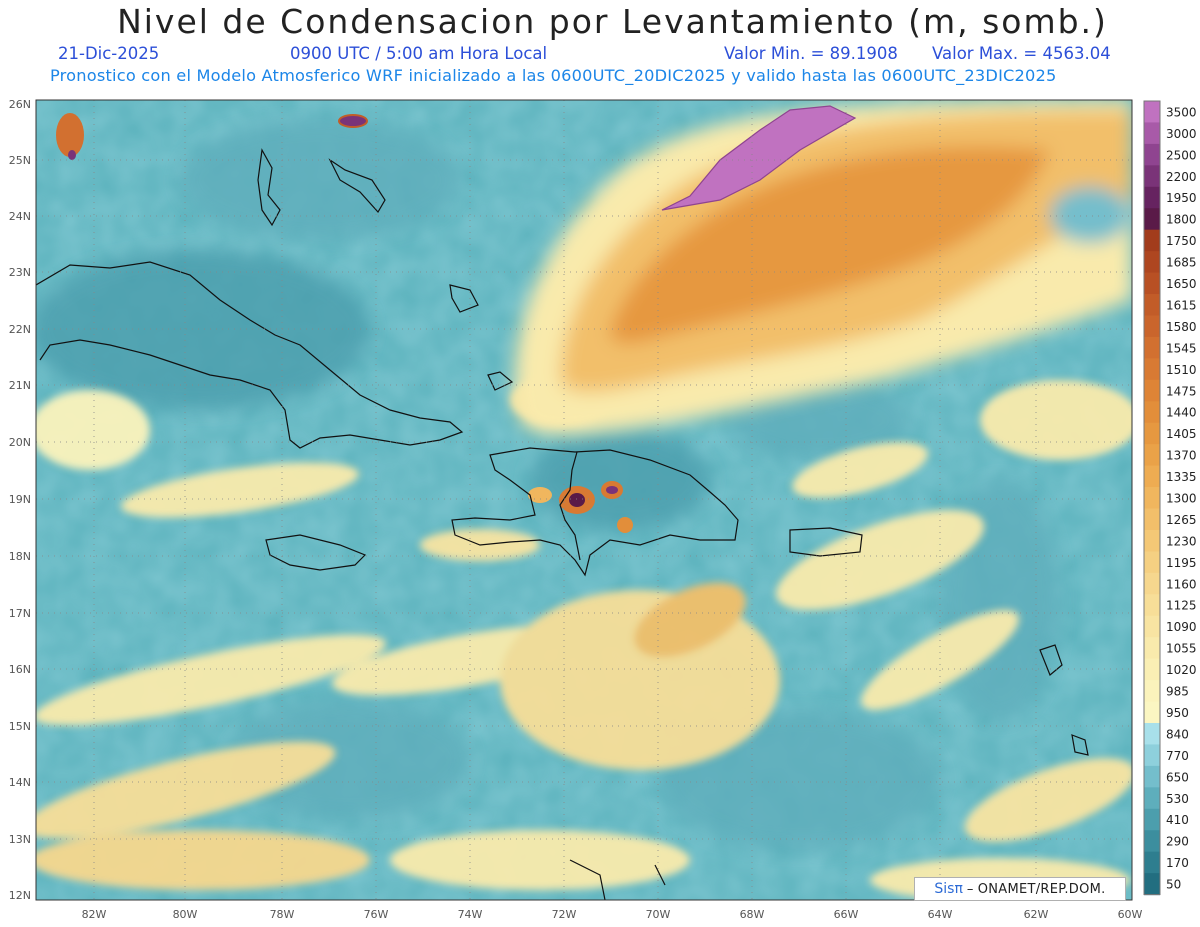 This screenshot has height=927, width=1200. Describe the element at coordinates (577, 500) in the screenshot. I see `high-lcl-core-west` at that location.